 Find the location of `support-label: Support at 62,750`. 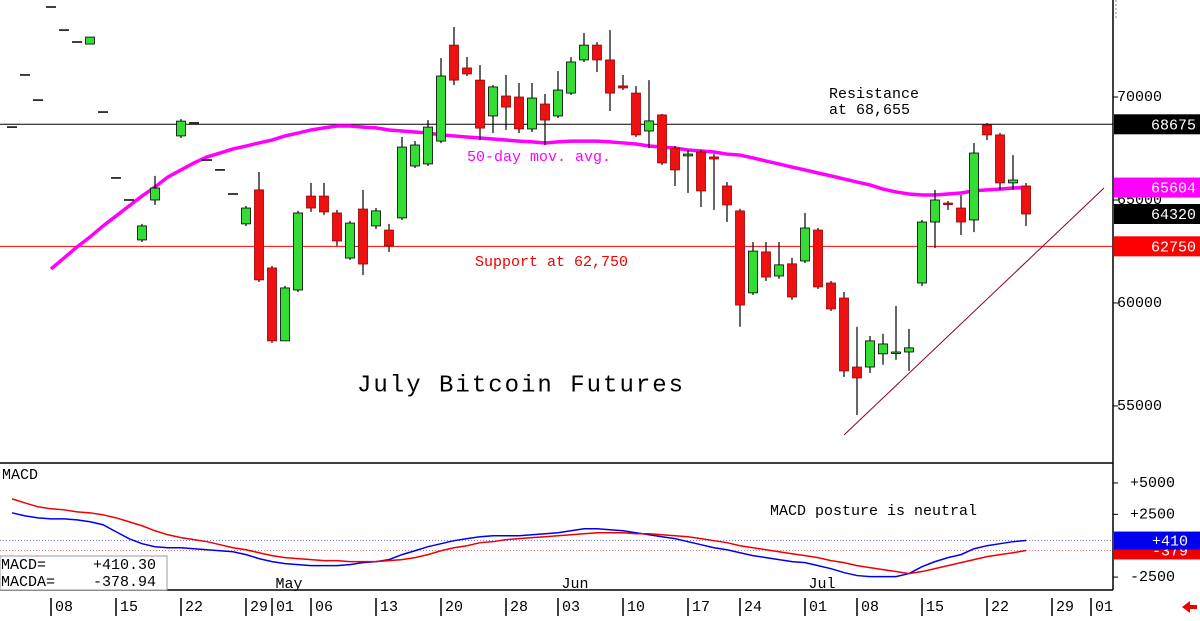

support-label: Support at 62,750 is located at coordinates (551, 262).